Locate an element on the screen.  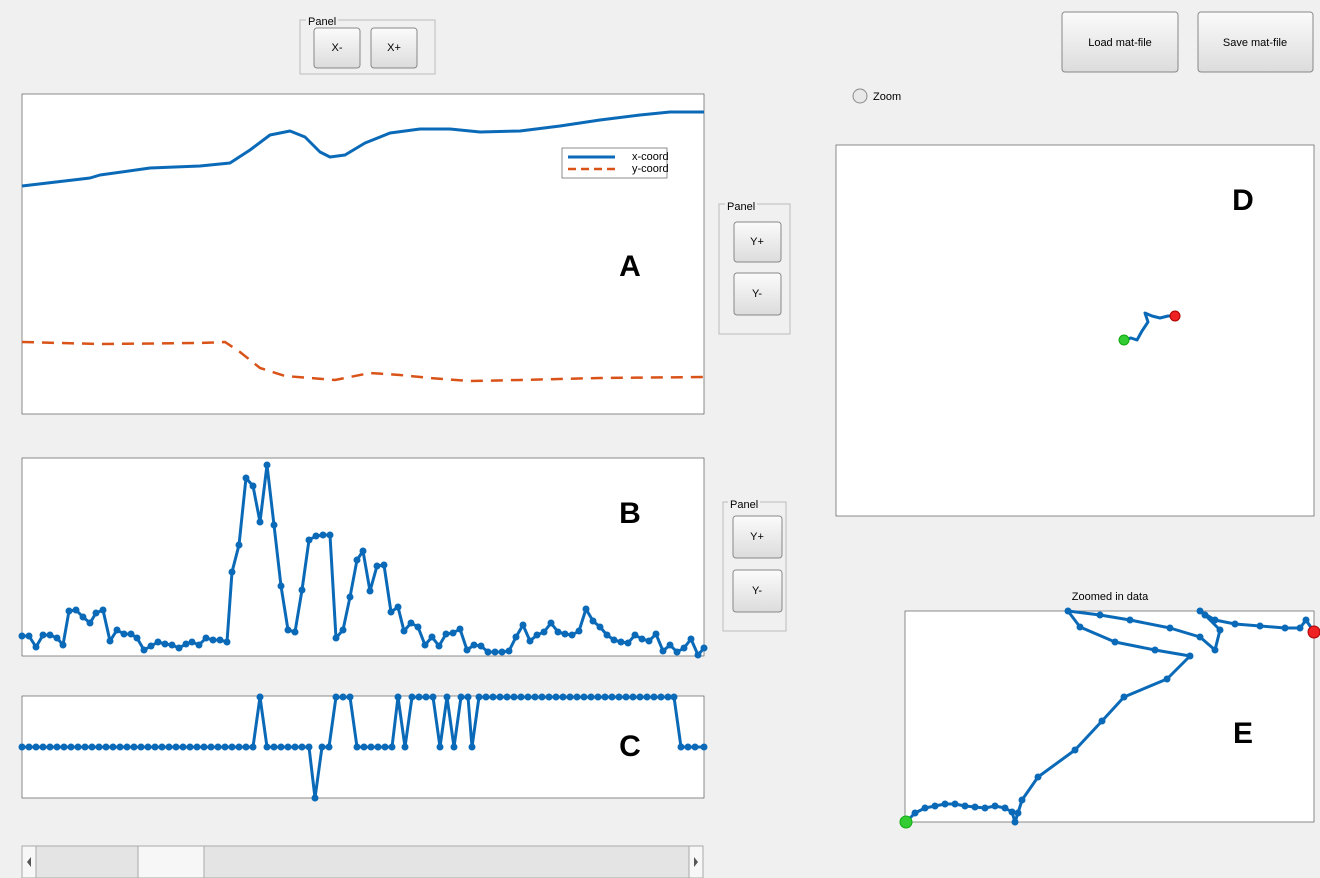
radio-label: Zoom is located at coordinates (887, 97).